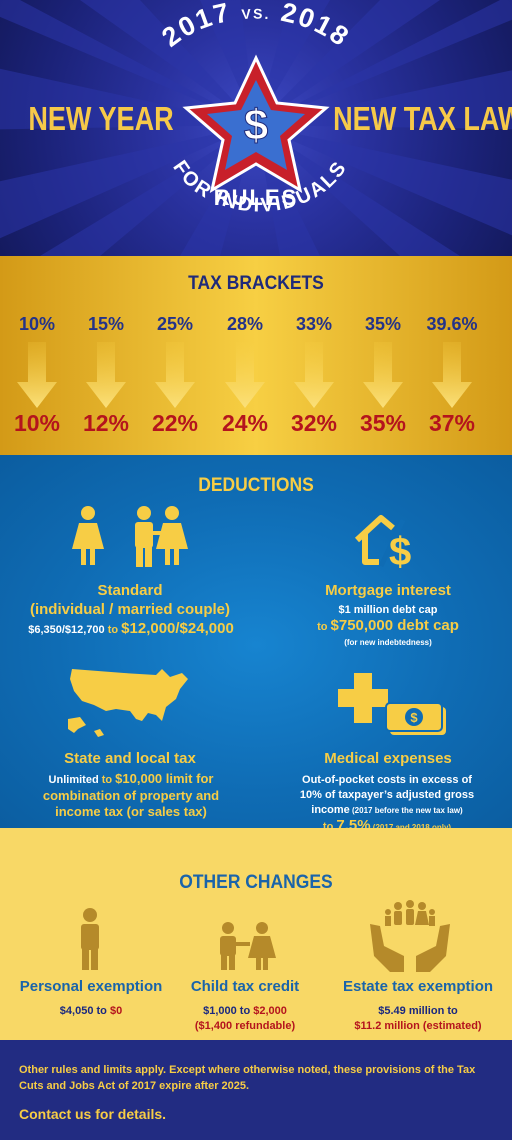 The height and width of the screenshot is (1140, 512). I want to click on bracket-column: 33% 32%, so click(314, 379).